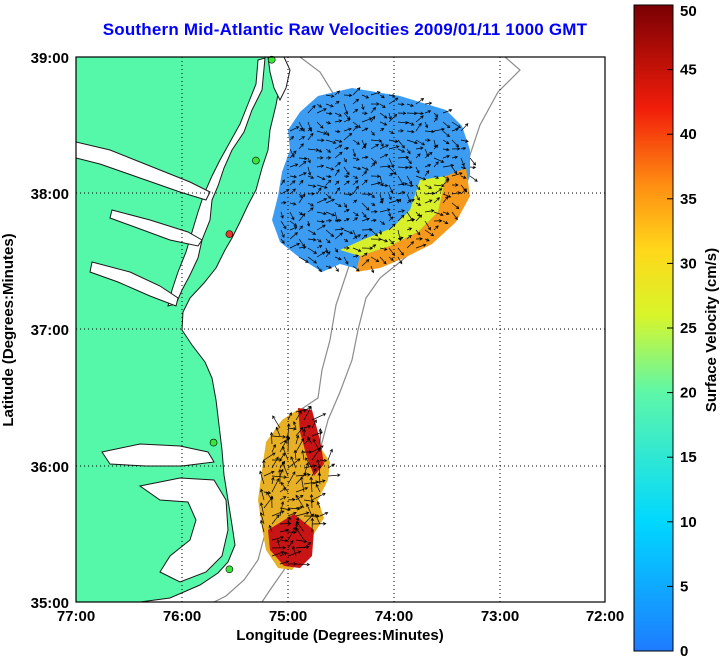  What do you see at coordinates (256, 160) in the screenshot?
I see `radar-site-marker` at bounding box center [256, 160].